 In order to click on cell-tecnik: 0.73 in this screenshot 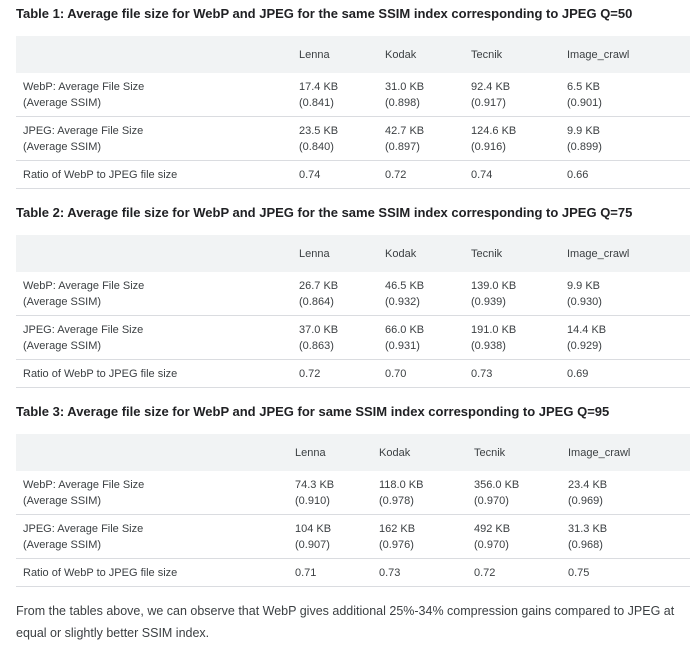, I will do `click(482, 374)`.